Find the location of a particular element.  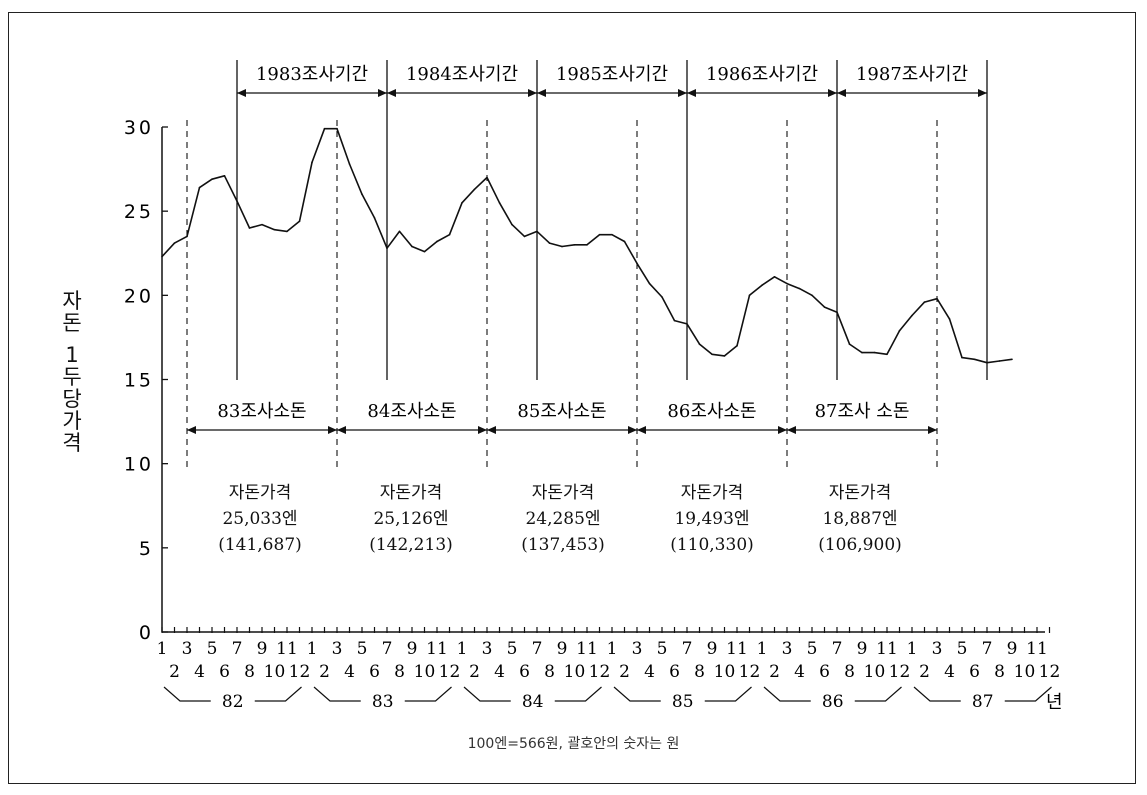

y-axis-label-char: 당 is located at coordinates (72, 399).